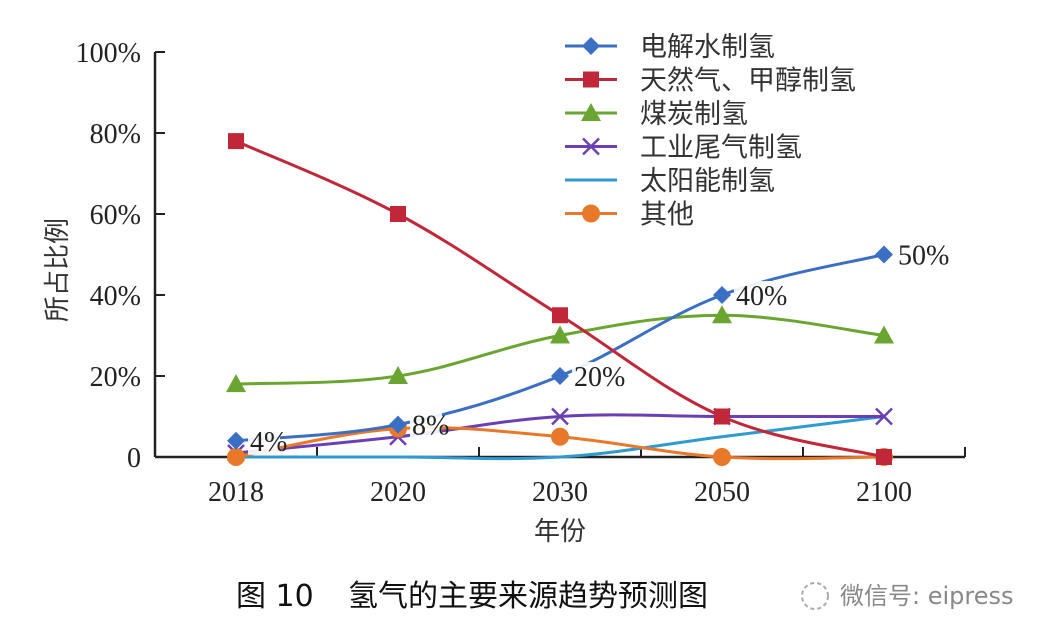  Describe the element at coordinates (236, 492) in the screenshot. I see `x-tick-label: 2018` at that location.